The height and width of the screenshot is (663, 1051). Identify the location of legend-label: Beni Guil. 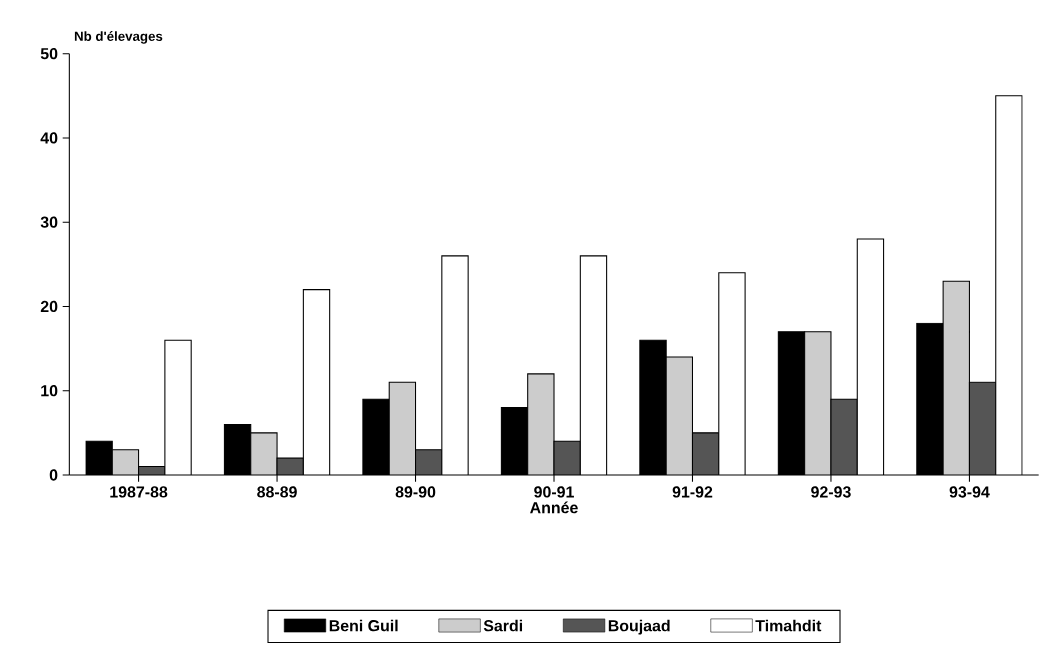
(363, 625).